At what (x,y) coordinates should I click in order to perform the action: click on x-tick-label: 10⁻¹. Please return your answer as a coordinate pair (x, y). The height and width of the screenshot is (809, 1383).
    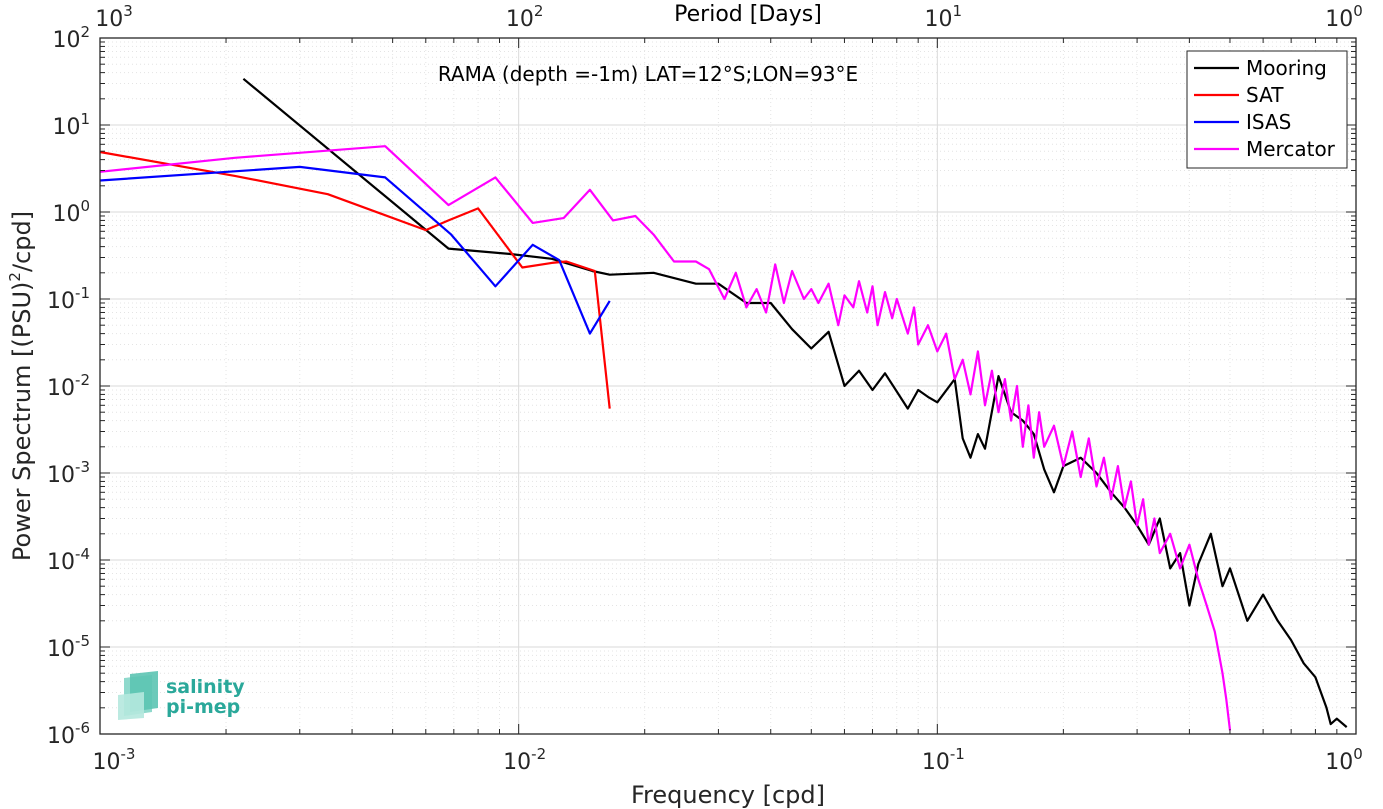
    Looking at the image, I should click on (943, 760).